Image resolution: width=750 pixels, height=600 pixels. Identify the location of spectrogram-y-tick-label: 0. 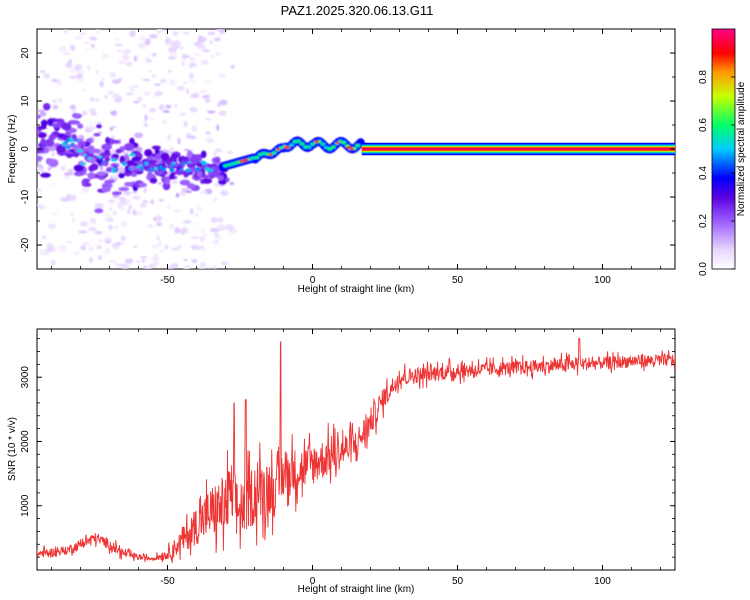
(25, 149).